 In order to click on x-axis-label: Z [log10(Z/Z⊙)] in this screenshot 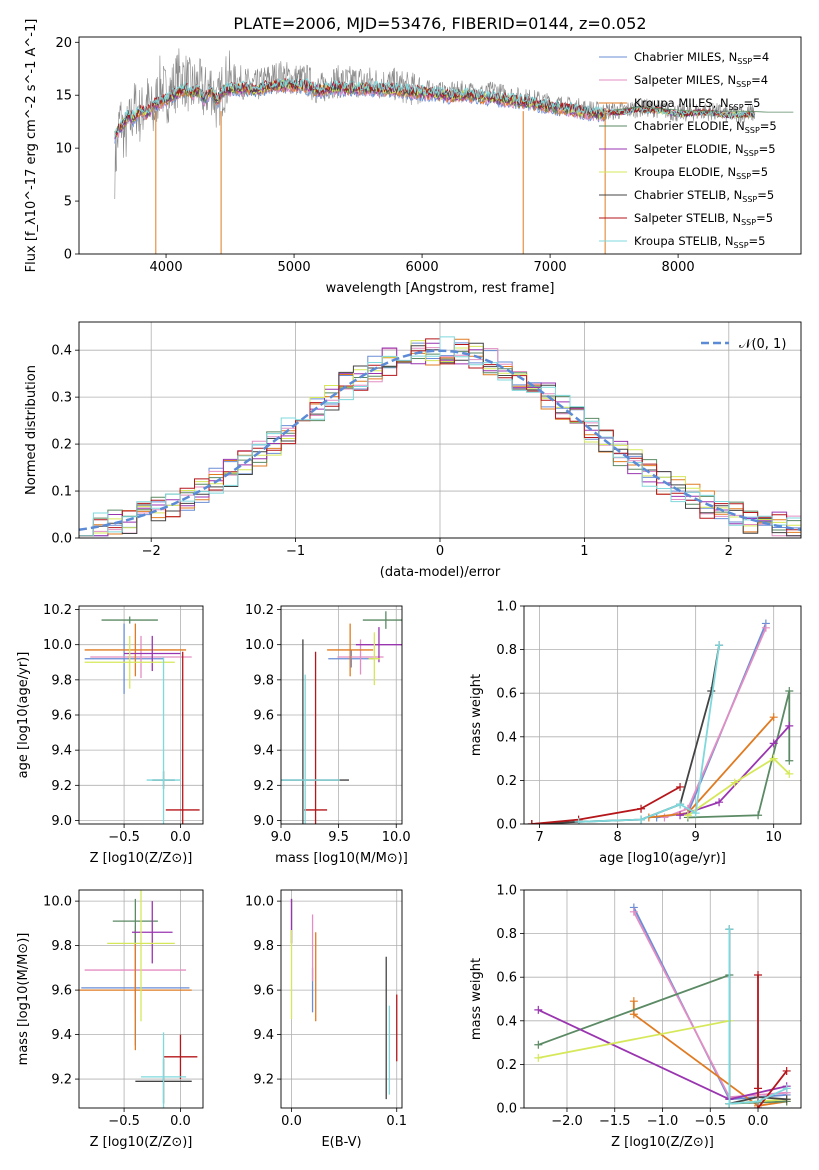, I will do `click(662, 1142)`.